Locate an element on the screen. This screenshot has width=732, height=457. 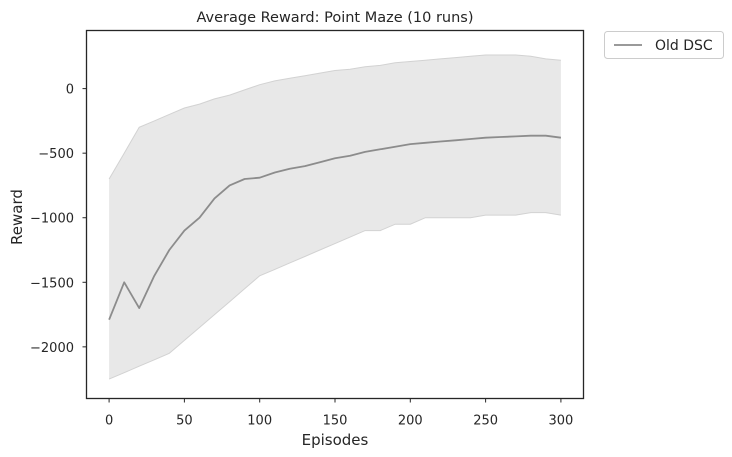
y-tick-label: −1500 is located at coordinates (52, 283).